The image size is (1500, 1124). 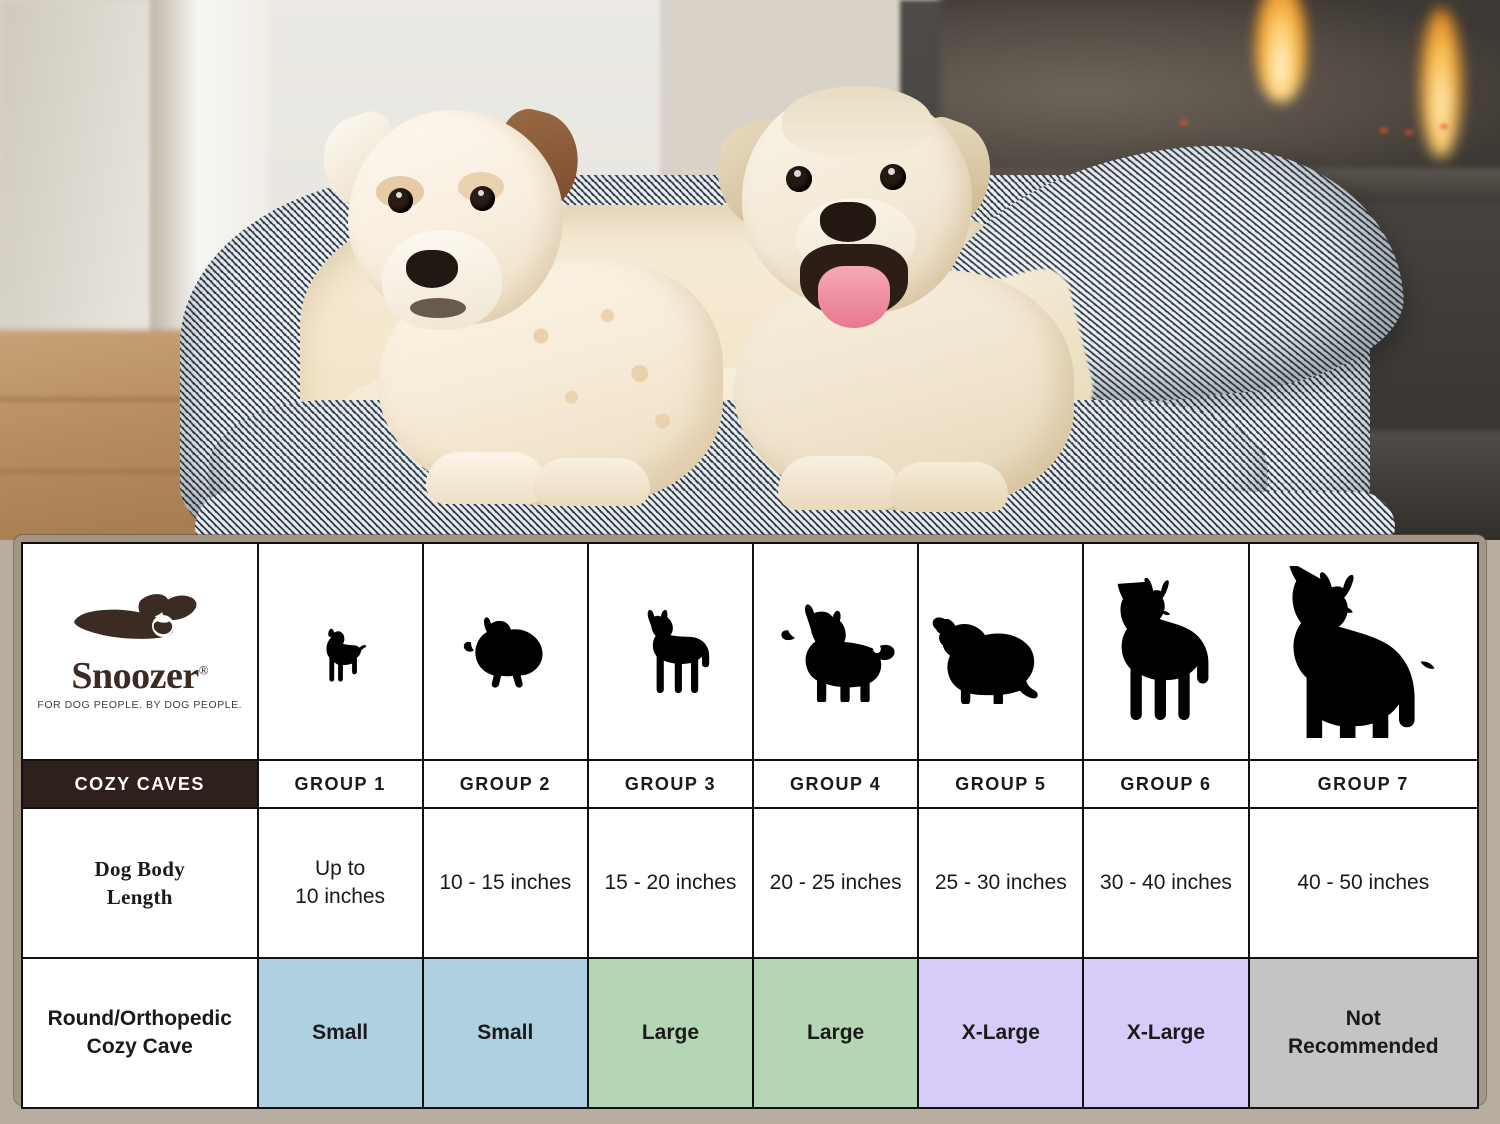 What do you see at coordinates (900, 291) in the screenshot?
I see `dog-right` at bounding box center [900, 291].